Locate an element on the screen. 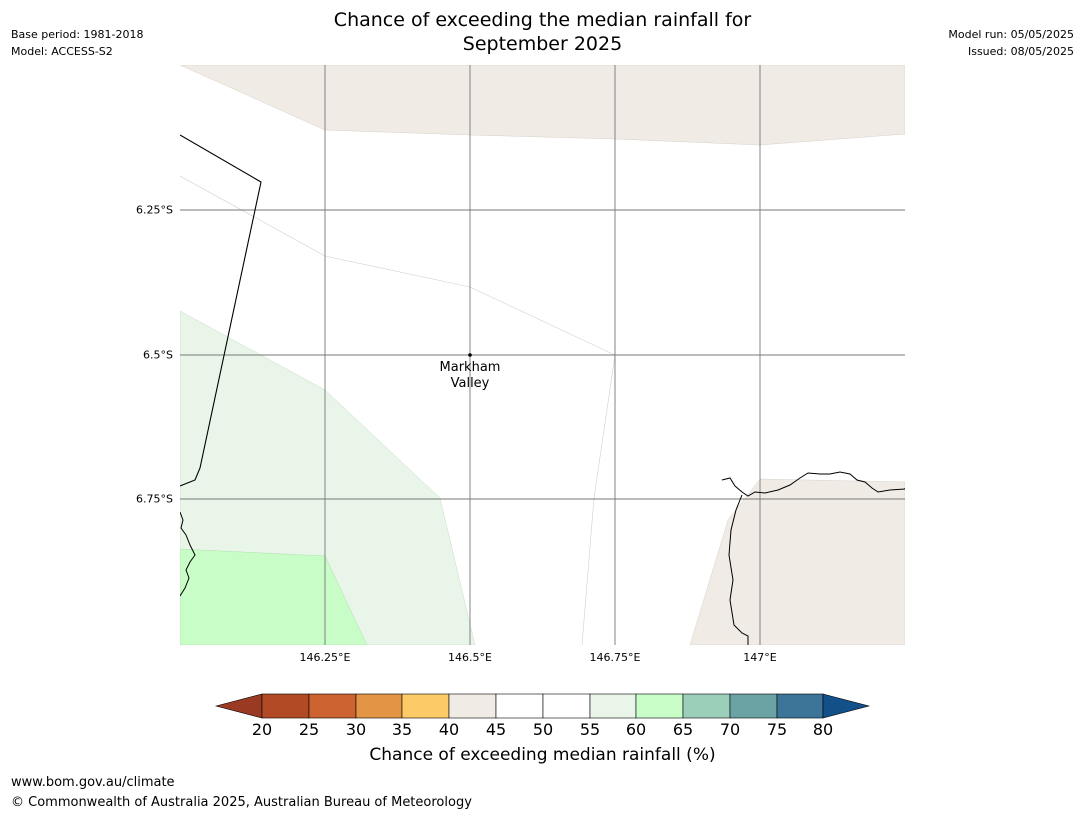 This screenshot has height=816, width=1085. colorbar-tick: 40 is located at coordinates (449, 729).